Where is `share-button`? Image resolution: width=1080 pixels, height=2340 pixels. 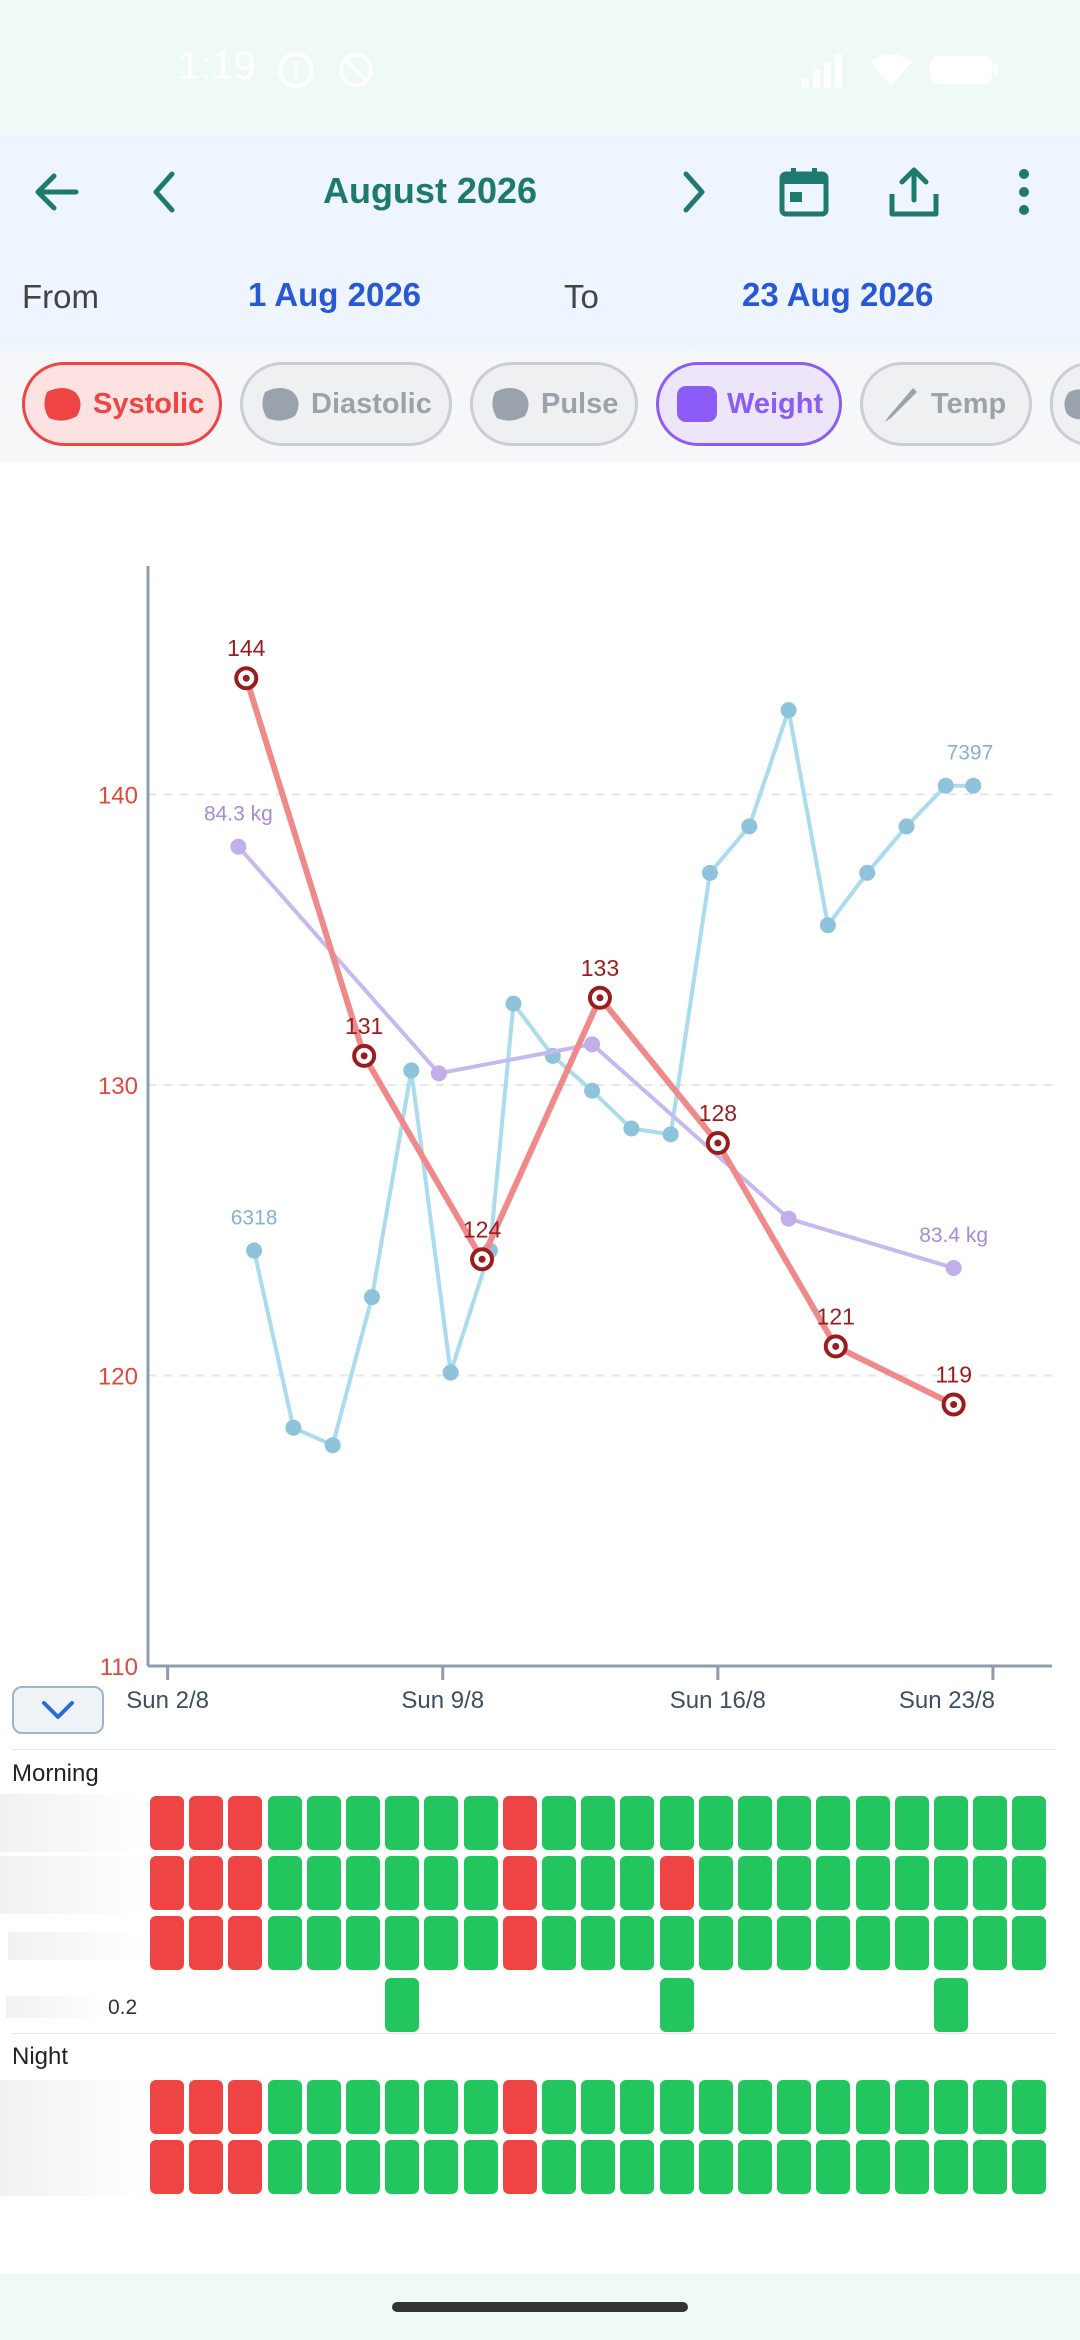
share-button is located at coordinates (914, 192).